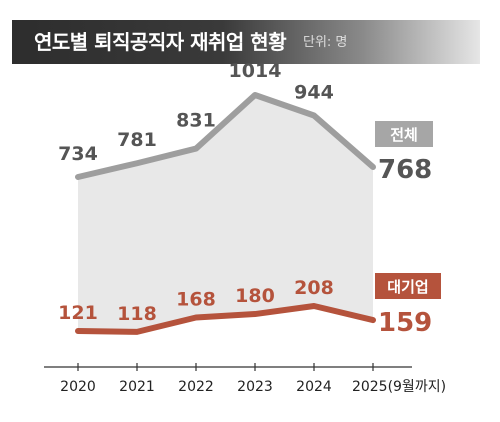 The image size is (500, 422). What do you see at coordinates (255, 387) in the screenshot?
I see `x-tick-label: 2023` at bounding box center [255, 387].